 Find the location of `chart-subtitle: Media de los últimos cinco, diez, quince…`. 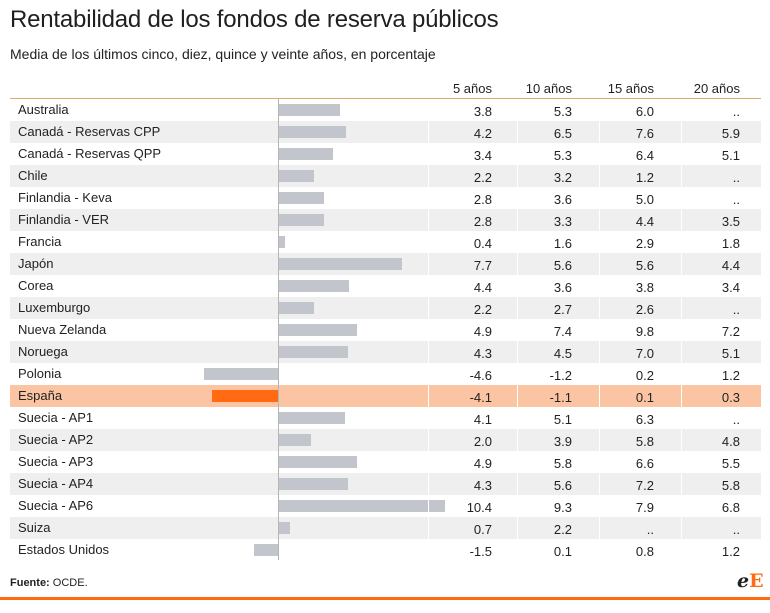

chart-subtitle: Media de los últimos cinco, diez, quince… is located at coordinates (223, 54).